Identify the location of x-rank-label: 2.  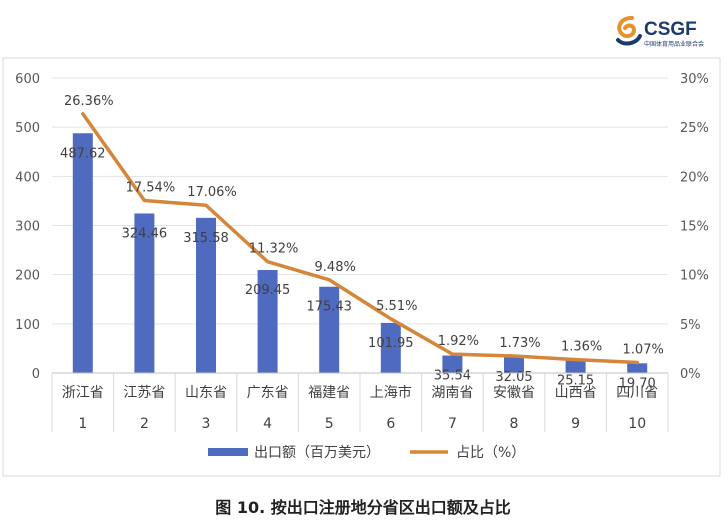
(144, 424).